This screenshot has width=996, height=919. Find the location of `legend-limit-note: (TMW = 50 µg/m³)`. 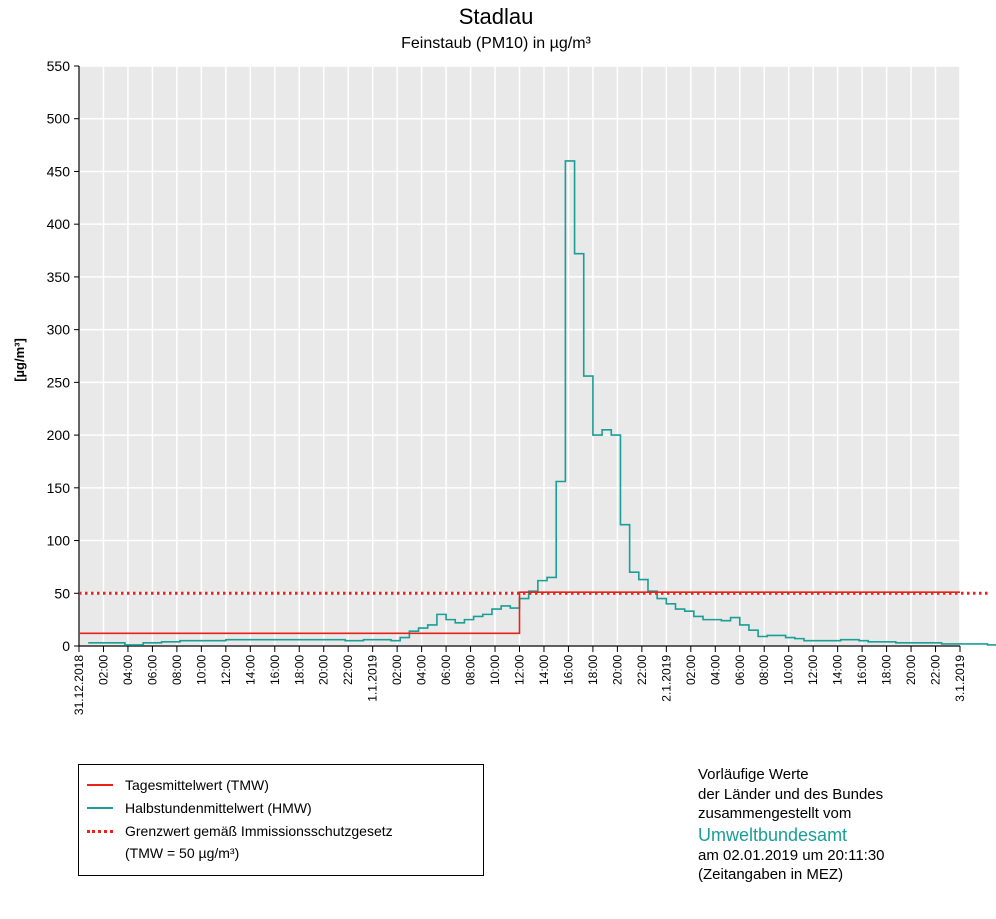

legend-limit-note: (TMW = 50 µg/m³) is located at coordinates (182, 853).